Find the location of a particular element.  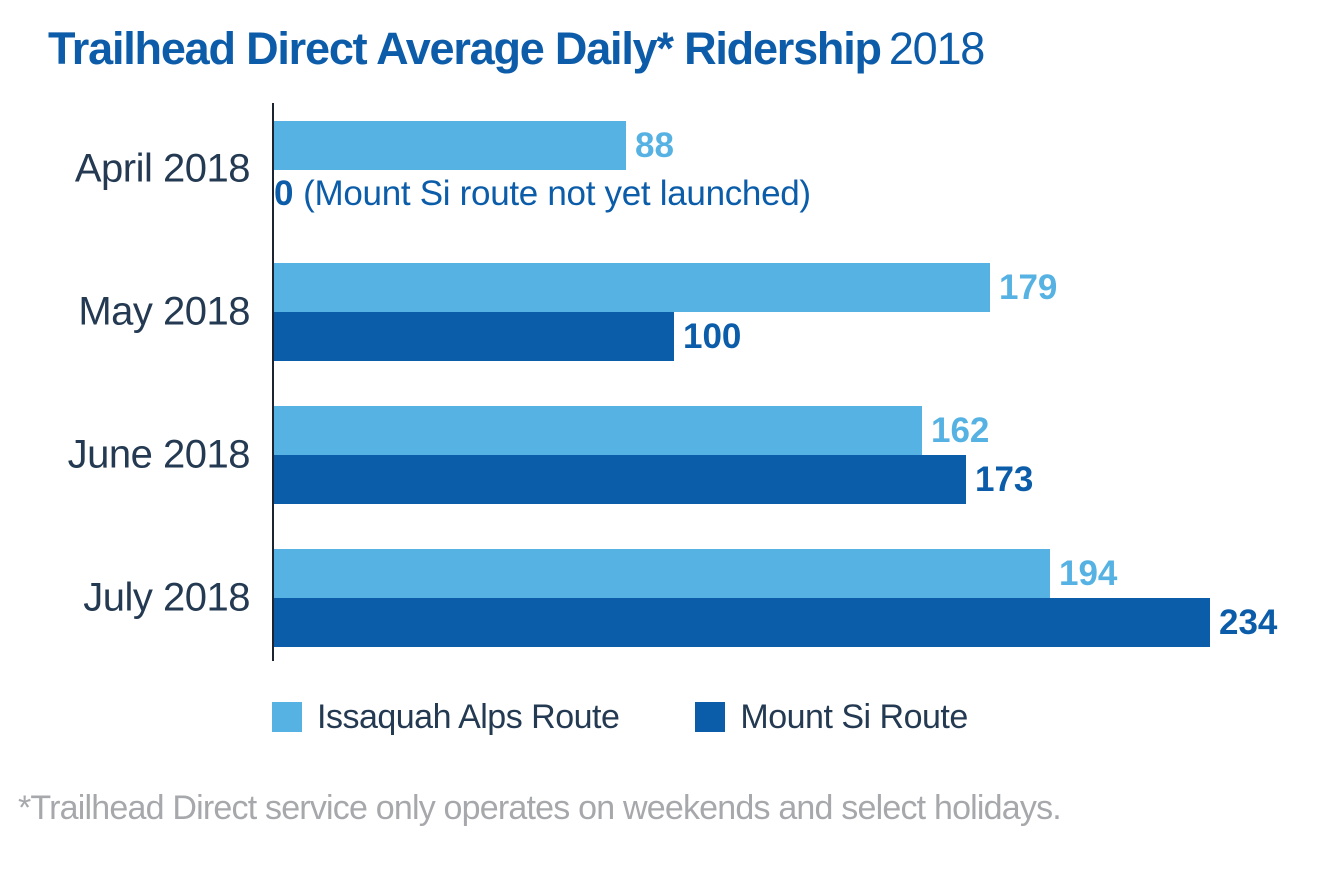

bar-row: 162 is located at coordinates (797, 430).